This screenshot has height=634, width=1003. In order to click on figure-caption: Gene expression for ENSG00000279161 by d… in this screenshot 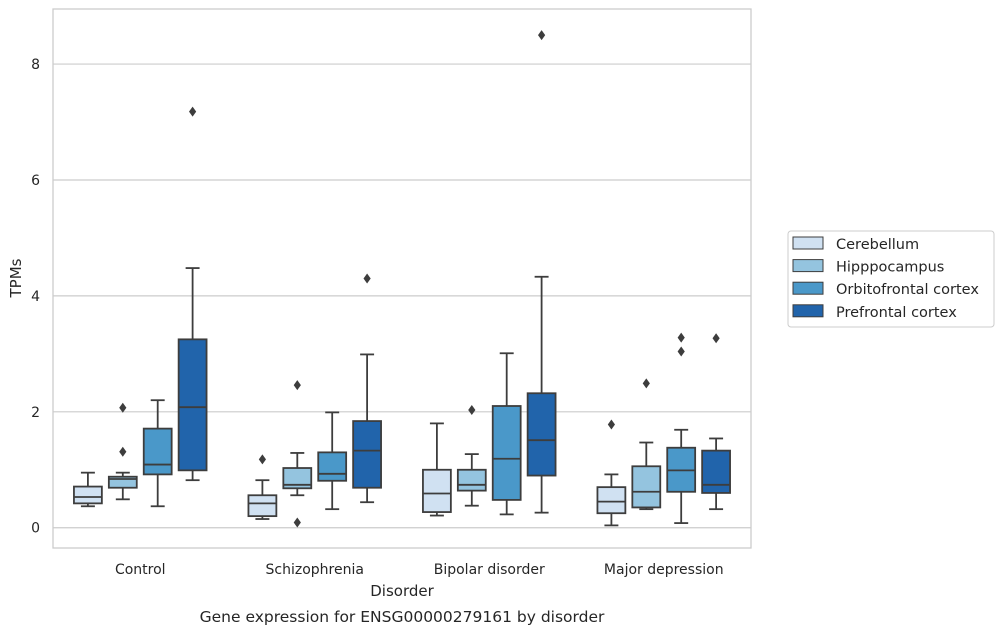, I will do `click(402, 617)`.